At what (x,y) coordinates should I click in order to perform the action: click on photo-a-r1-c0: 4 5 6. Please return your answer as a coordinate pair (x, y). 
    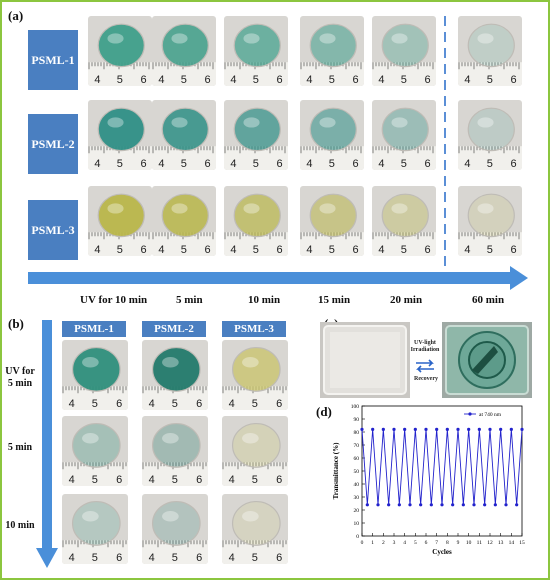
    Looking at the image, I should click on (120, 135).